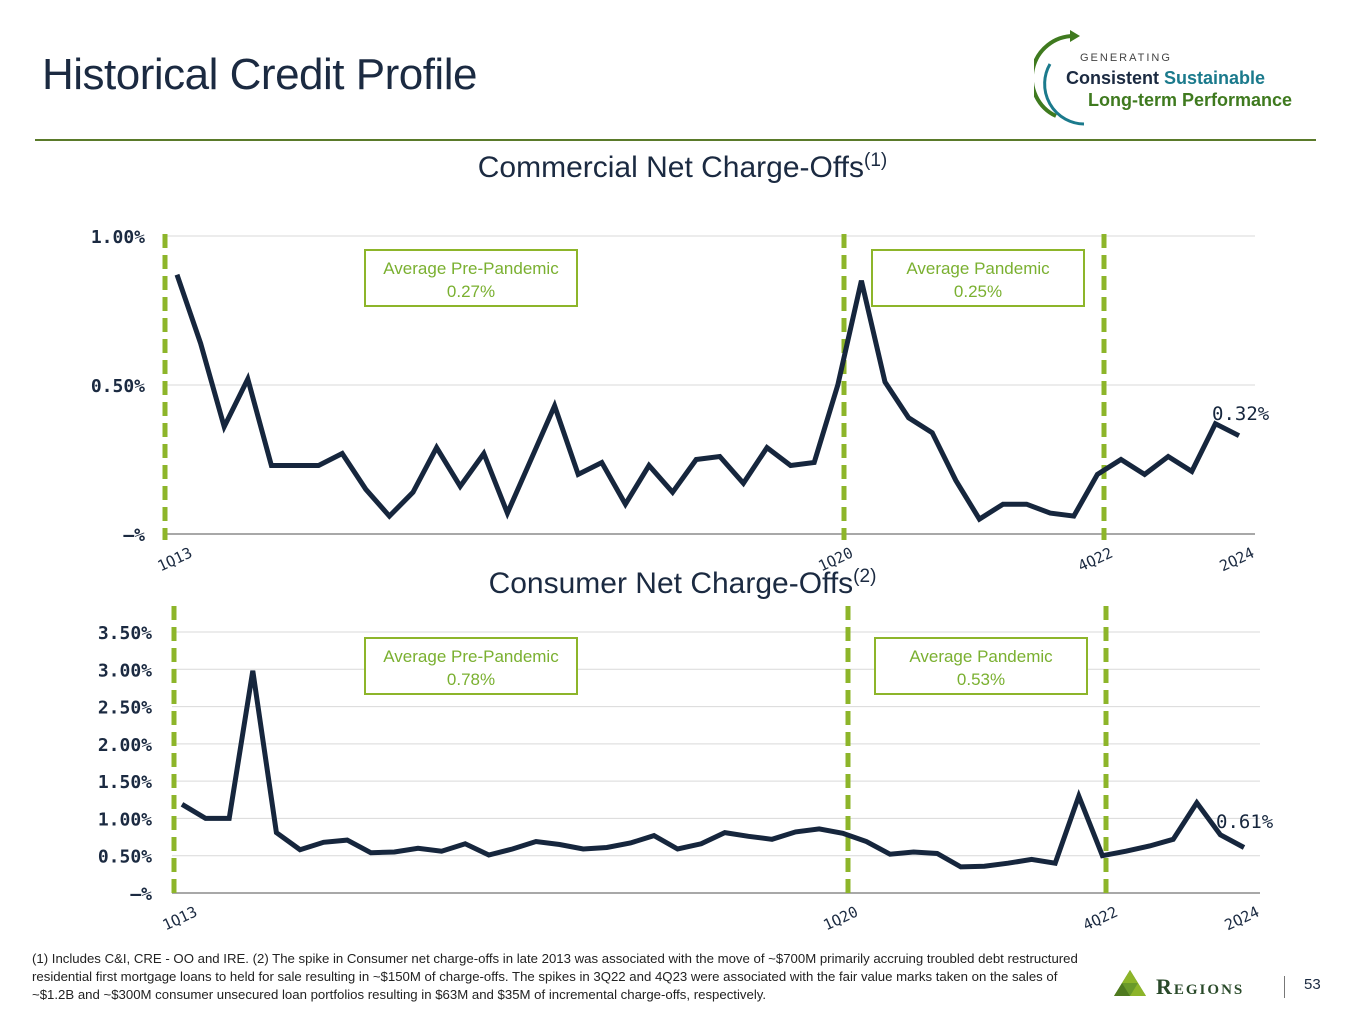 The width and height of the screenshot is (1365, 1024). I want to click on commercial-y-tick-label: —%, so click(134, 535).